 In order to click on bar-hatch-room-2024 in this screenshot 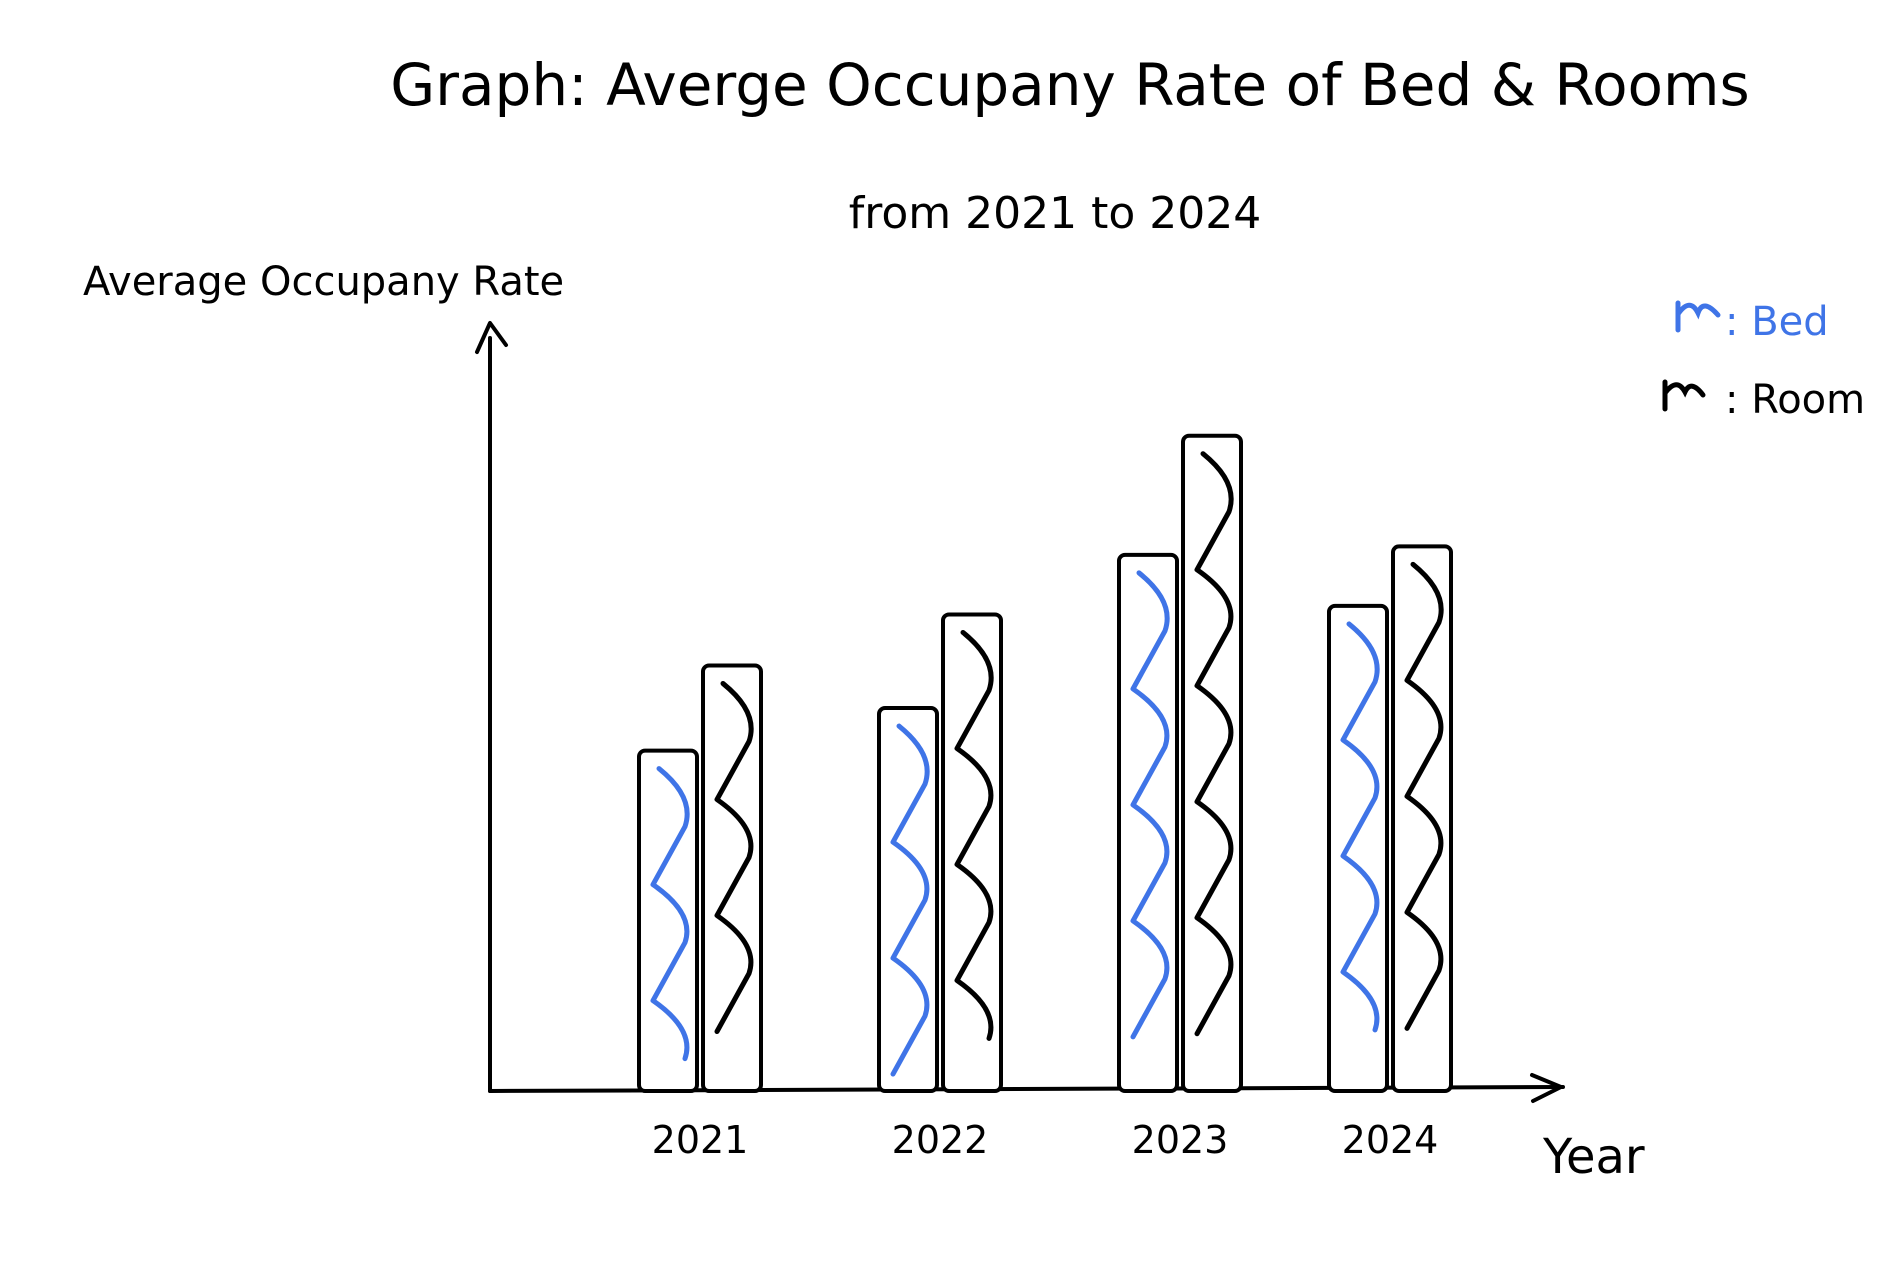, I will do `click(1424, 796)`.